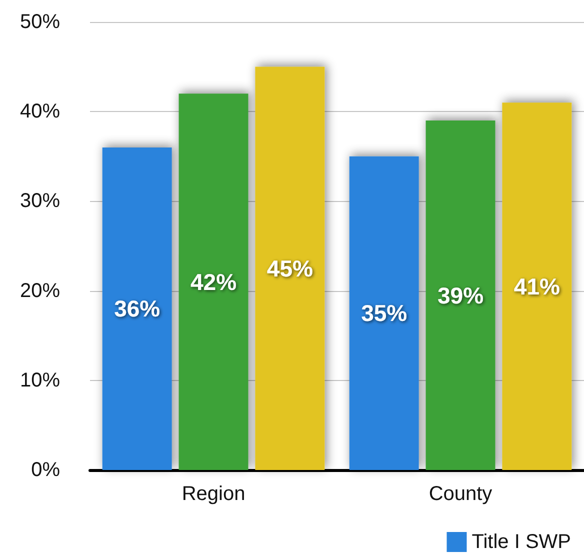 This screenshot has height=557, width=584. I want to click on y-tick-label: 50%, so click(40, 22).